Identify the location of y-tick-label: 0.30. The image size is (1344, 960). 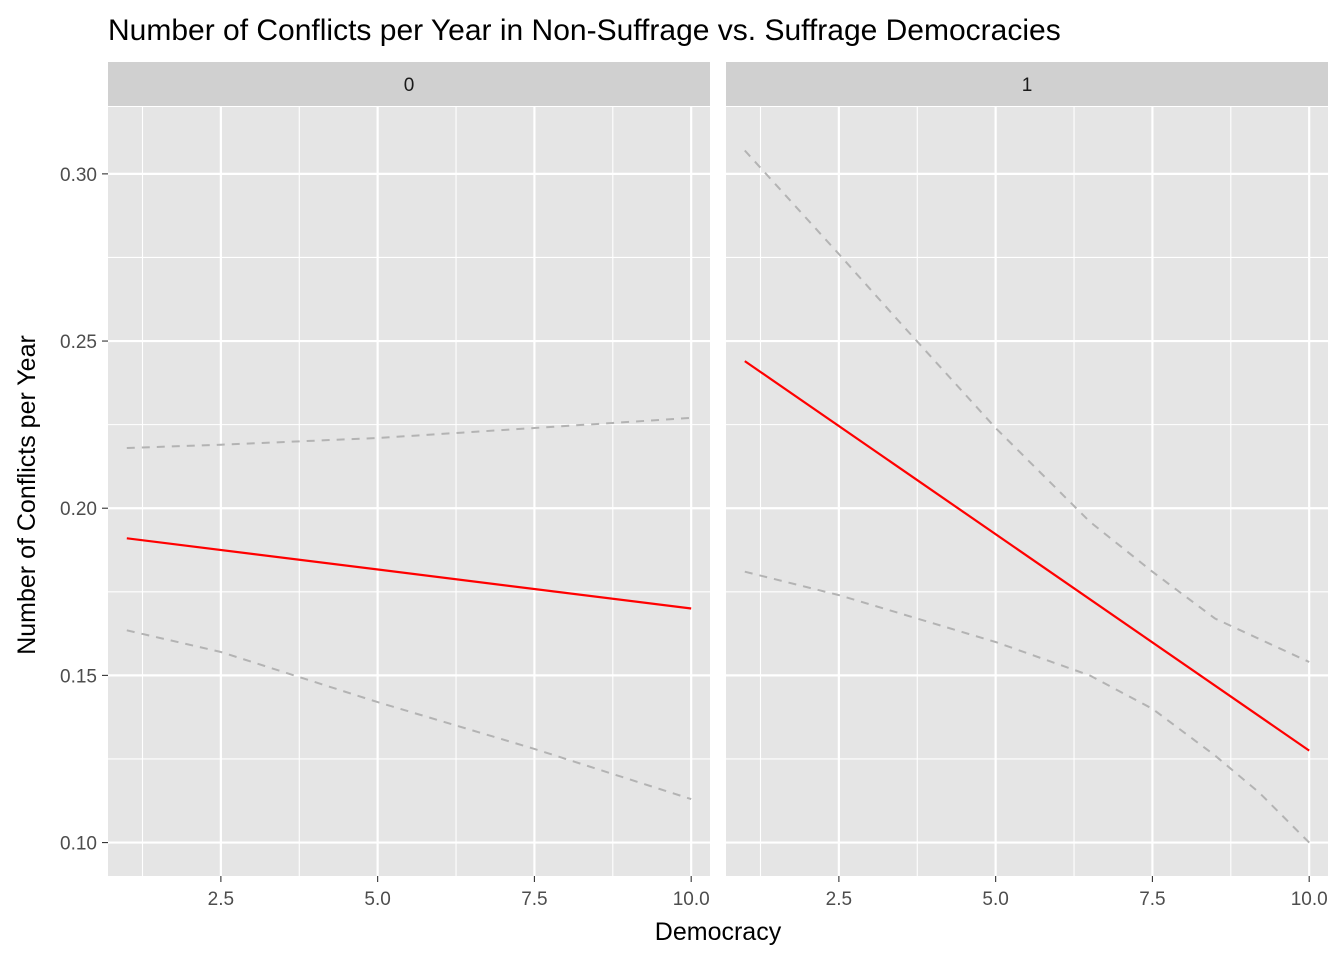
(78, 175).